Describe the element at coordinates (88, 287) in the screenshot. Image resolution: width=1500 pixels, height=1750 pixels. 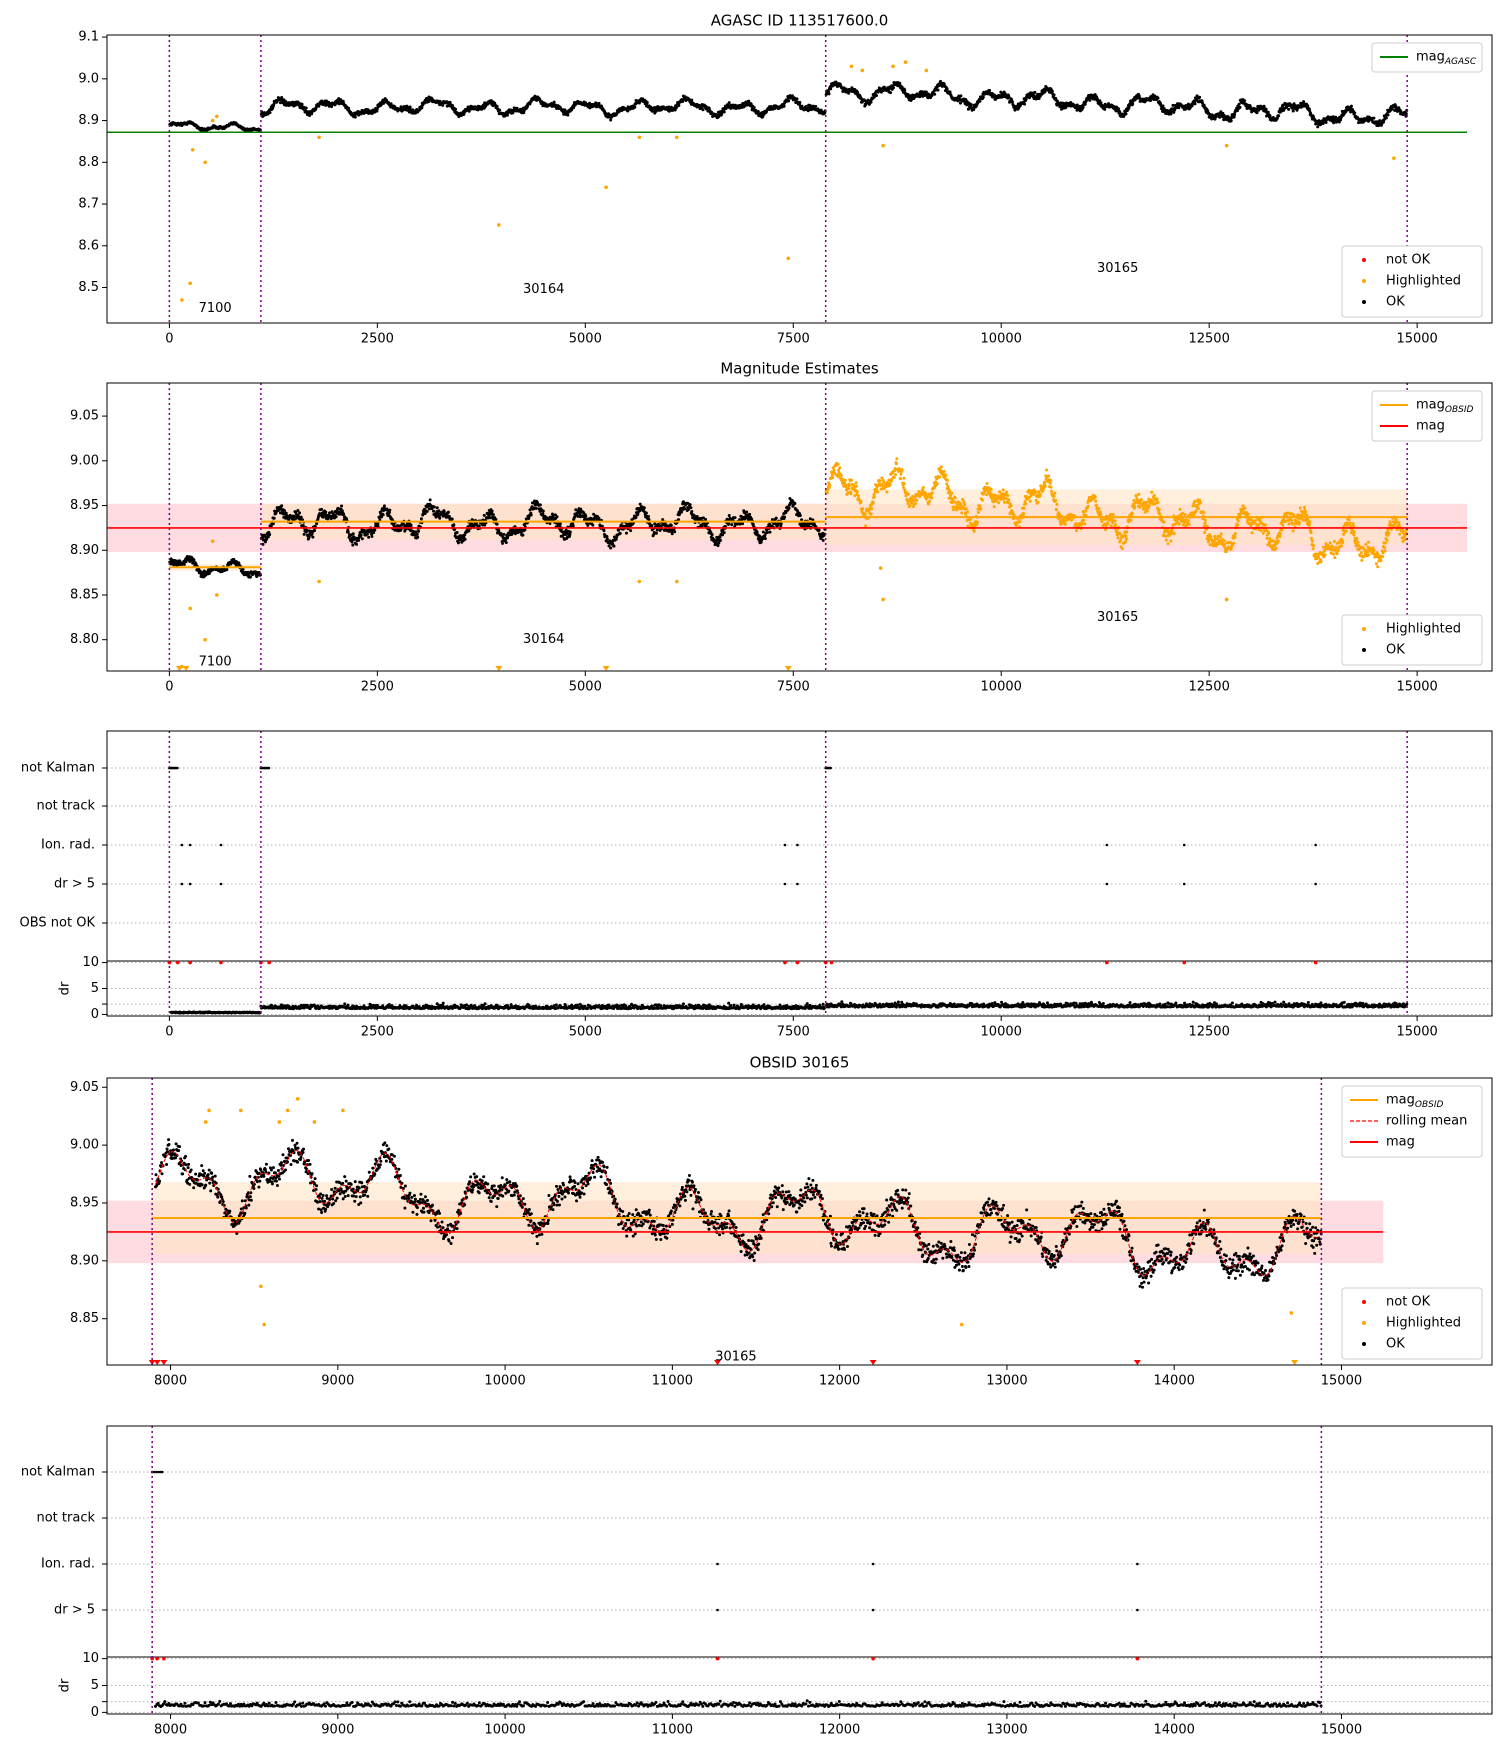
I see `y-tick-label: 8.5` at that location.